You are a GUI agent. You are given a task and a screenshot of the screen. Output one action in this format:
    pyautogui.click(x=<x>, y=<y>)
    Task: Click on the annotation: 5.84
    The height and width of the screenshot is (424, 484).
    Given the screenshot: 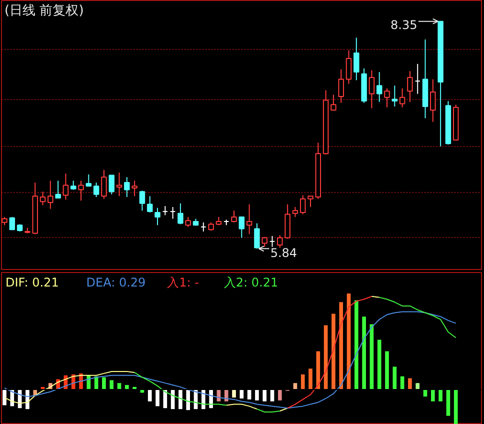 What is the action you would take?
    pyautogui.click(x=284, y=253)
    